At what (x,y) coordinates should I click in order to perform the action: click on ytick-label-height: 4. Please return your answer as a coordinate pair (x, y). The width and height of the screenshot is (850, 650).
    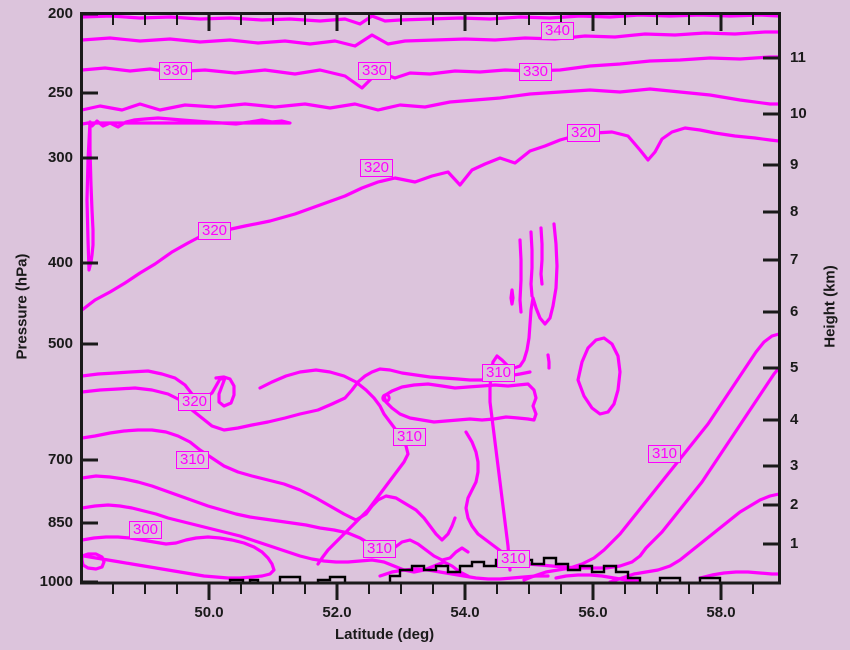
    Looking at the image, I should click on (794, 419).